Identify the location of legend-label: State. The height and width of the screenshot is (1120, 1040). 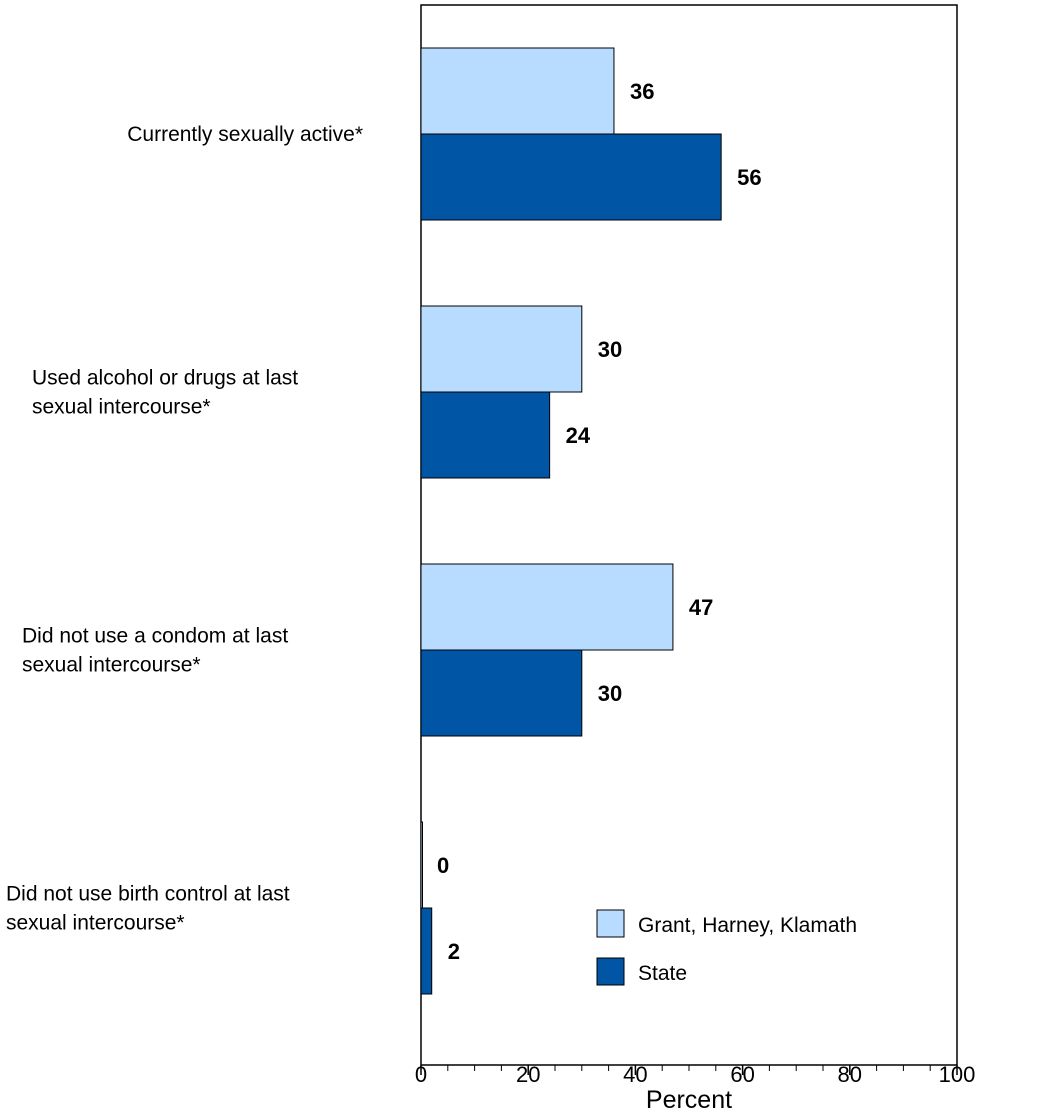
(662, 973).